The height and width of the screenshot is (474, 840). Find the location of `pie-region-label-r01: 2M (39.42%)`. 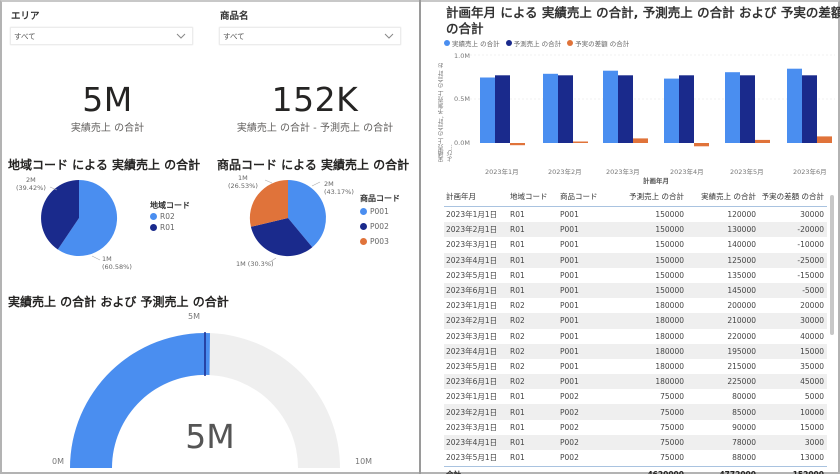

pie-region-label-r01: 2M (39.42%) is located at coordinates (31, 184).